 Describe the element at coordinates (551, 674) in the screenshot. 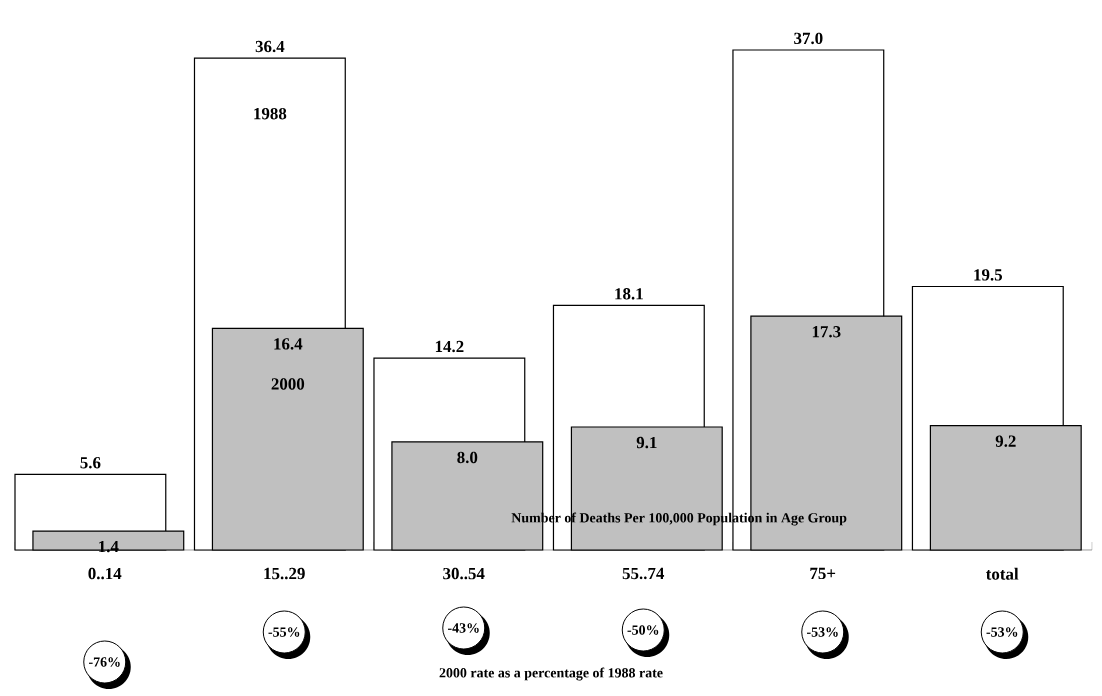

I see `text: 2000 rate as a percentage of 1988 rate` at that location.